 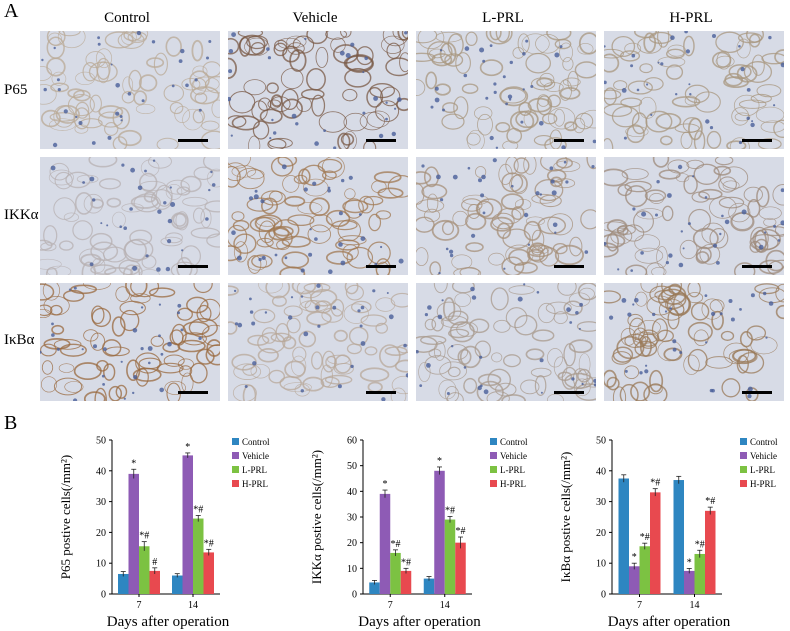 What do you see at coordinates (503, 18) in the screenshot?
I see `column-label-l-prl: L-PRL` at bounding box center [503, 18].